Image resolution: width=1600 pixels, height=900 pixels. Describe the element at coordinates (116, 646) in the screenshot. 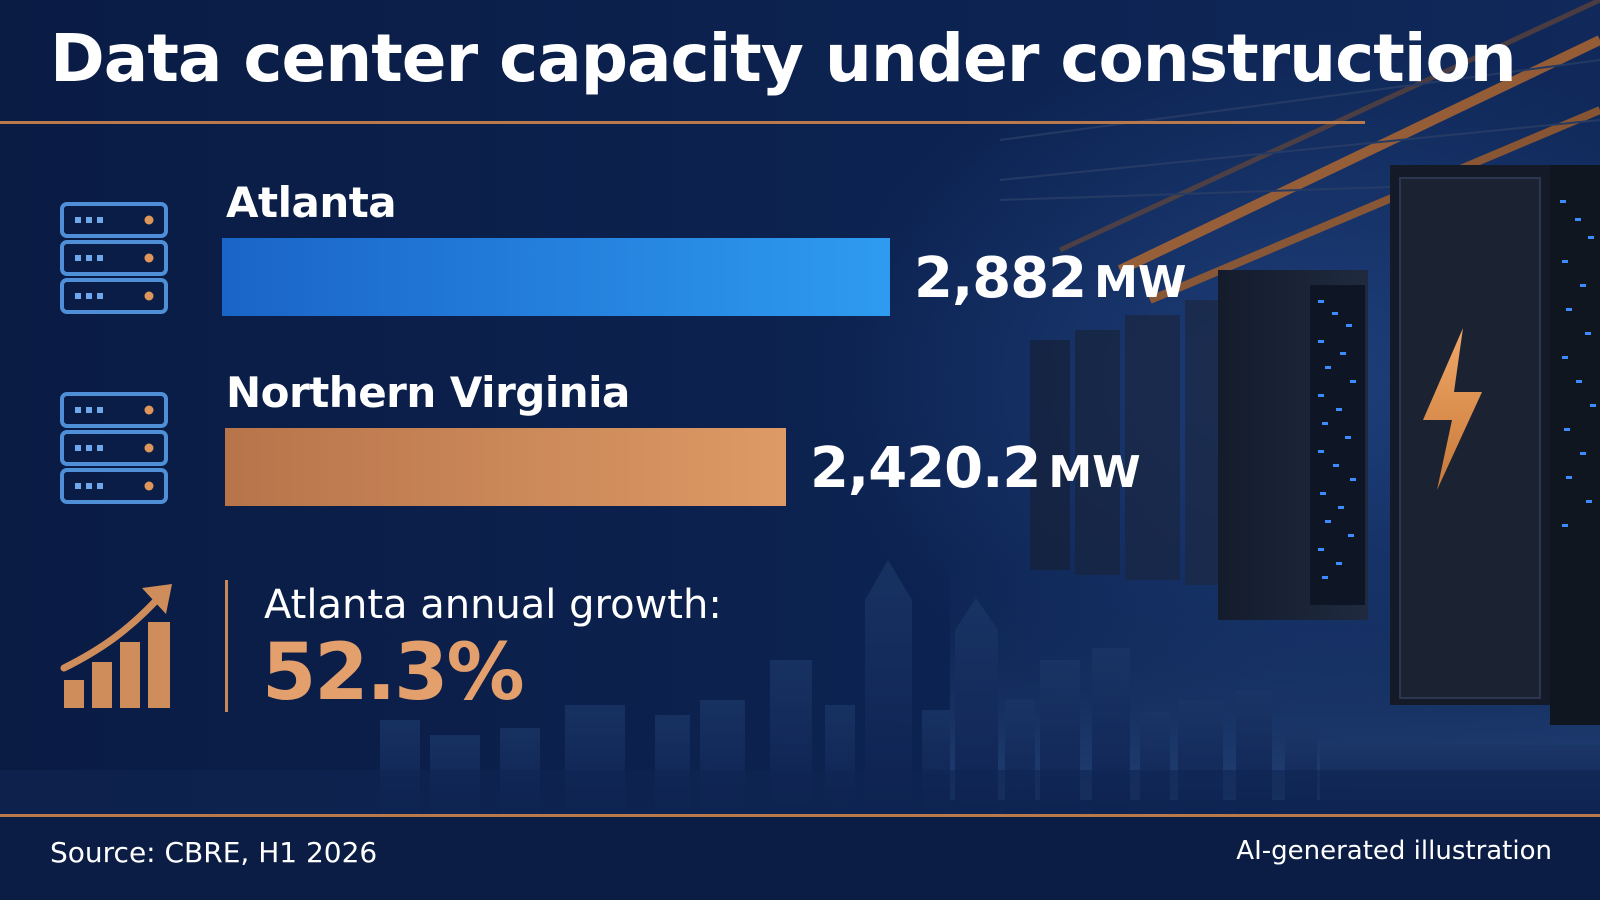

I see `growth-chart-icon` at that location.